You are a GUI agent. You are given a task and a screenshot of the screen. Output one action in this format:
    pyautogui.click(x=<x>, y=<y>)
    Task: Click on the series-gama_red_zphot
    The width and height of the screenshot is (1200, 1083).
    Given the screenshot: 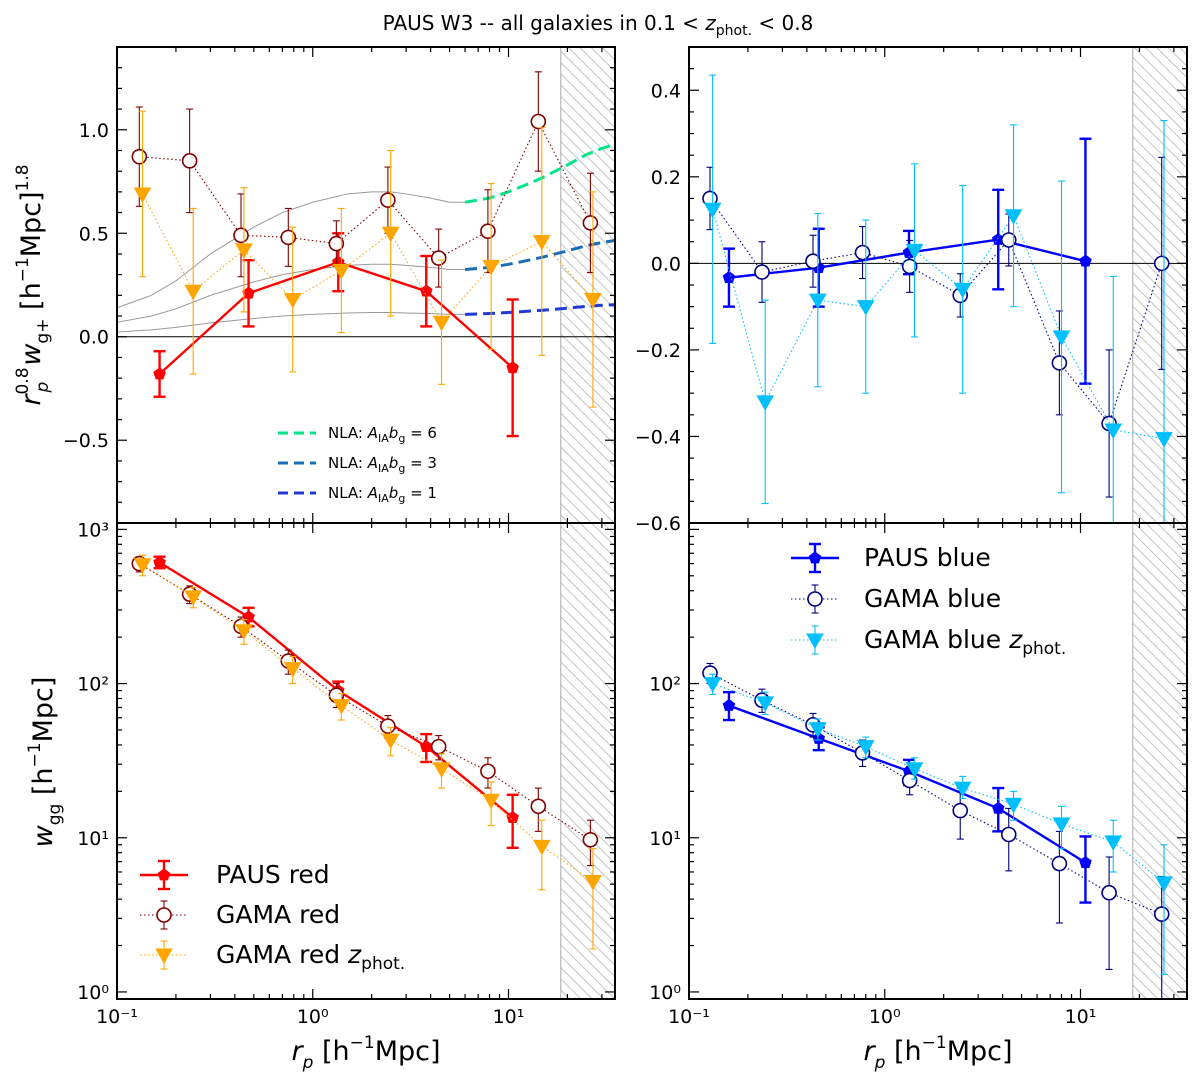 What is the action you would take?
    pyautogui.click(x=367, y=259)
    